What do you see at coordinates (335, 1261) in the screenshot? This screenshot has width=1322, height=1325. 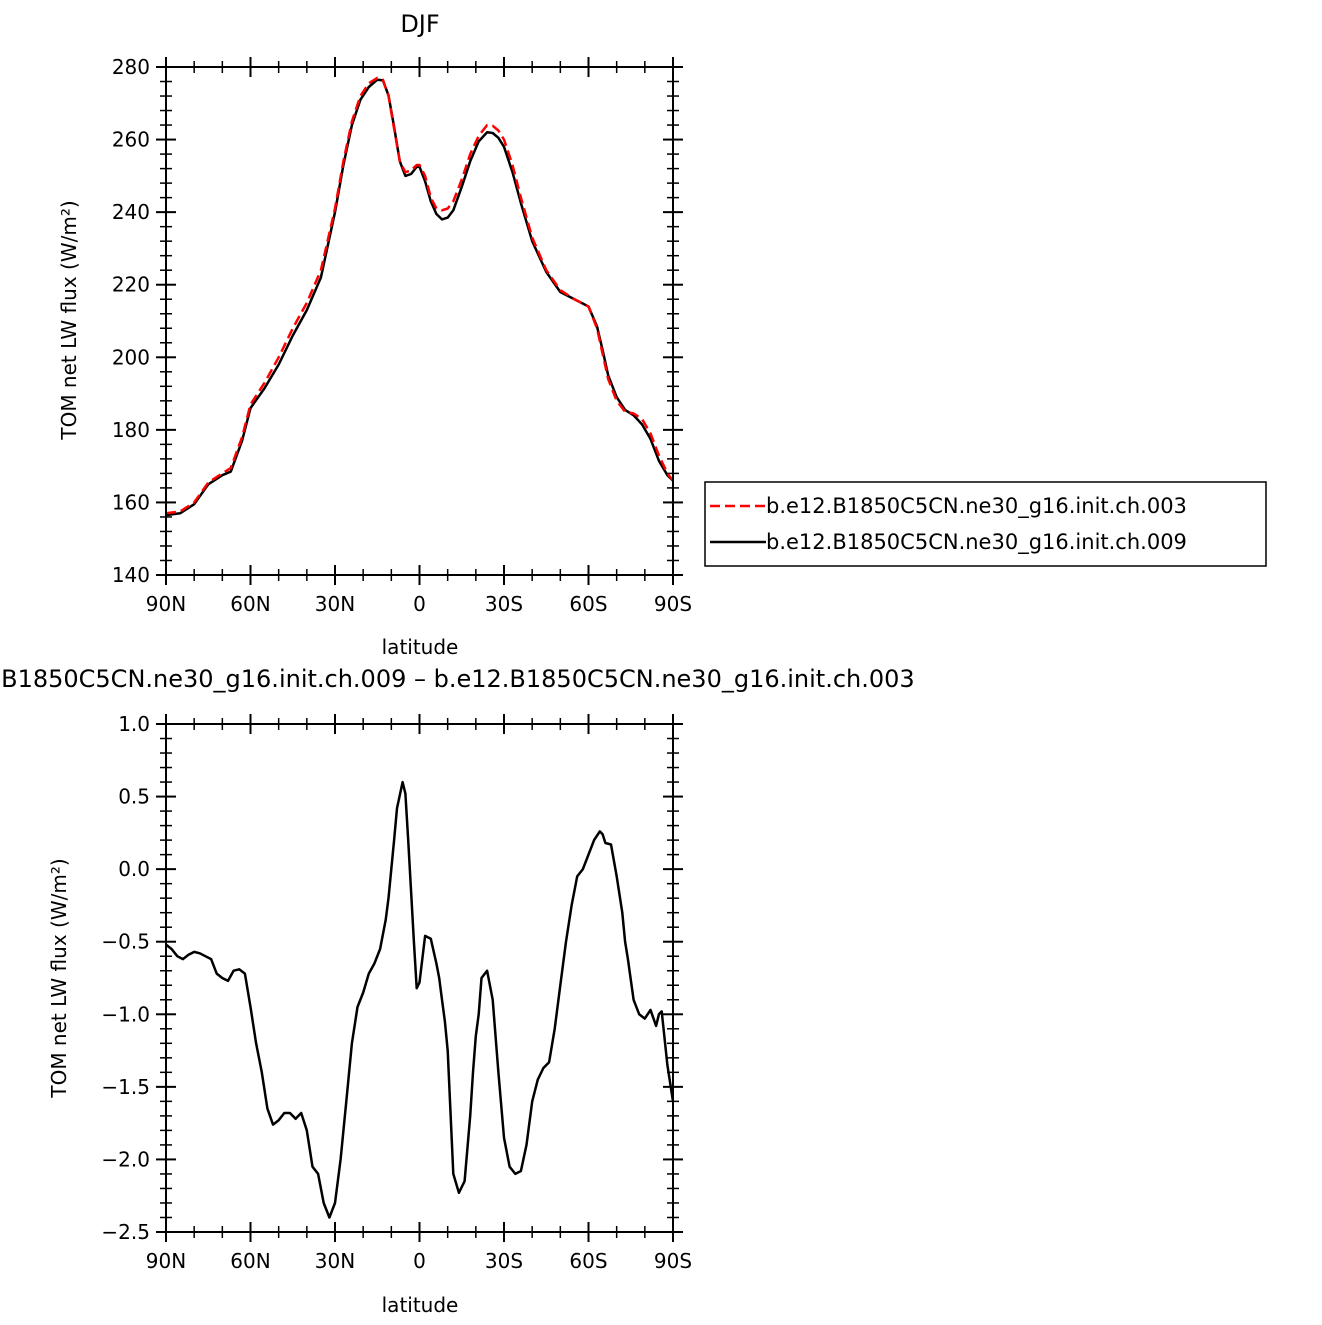 I see `bottom-x-tick-label: 30N` at bounding box center [335, 1261].